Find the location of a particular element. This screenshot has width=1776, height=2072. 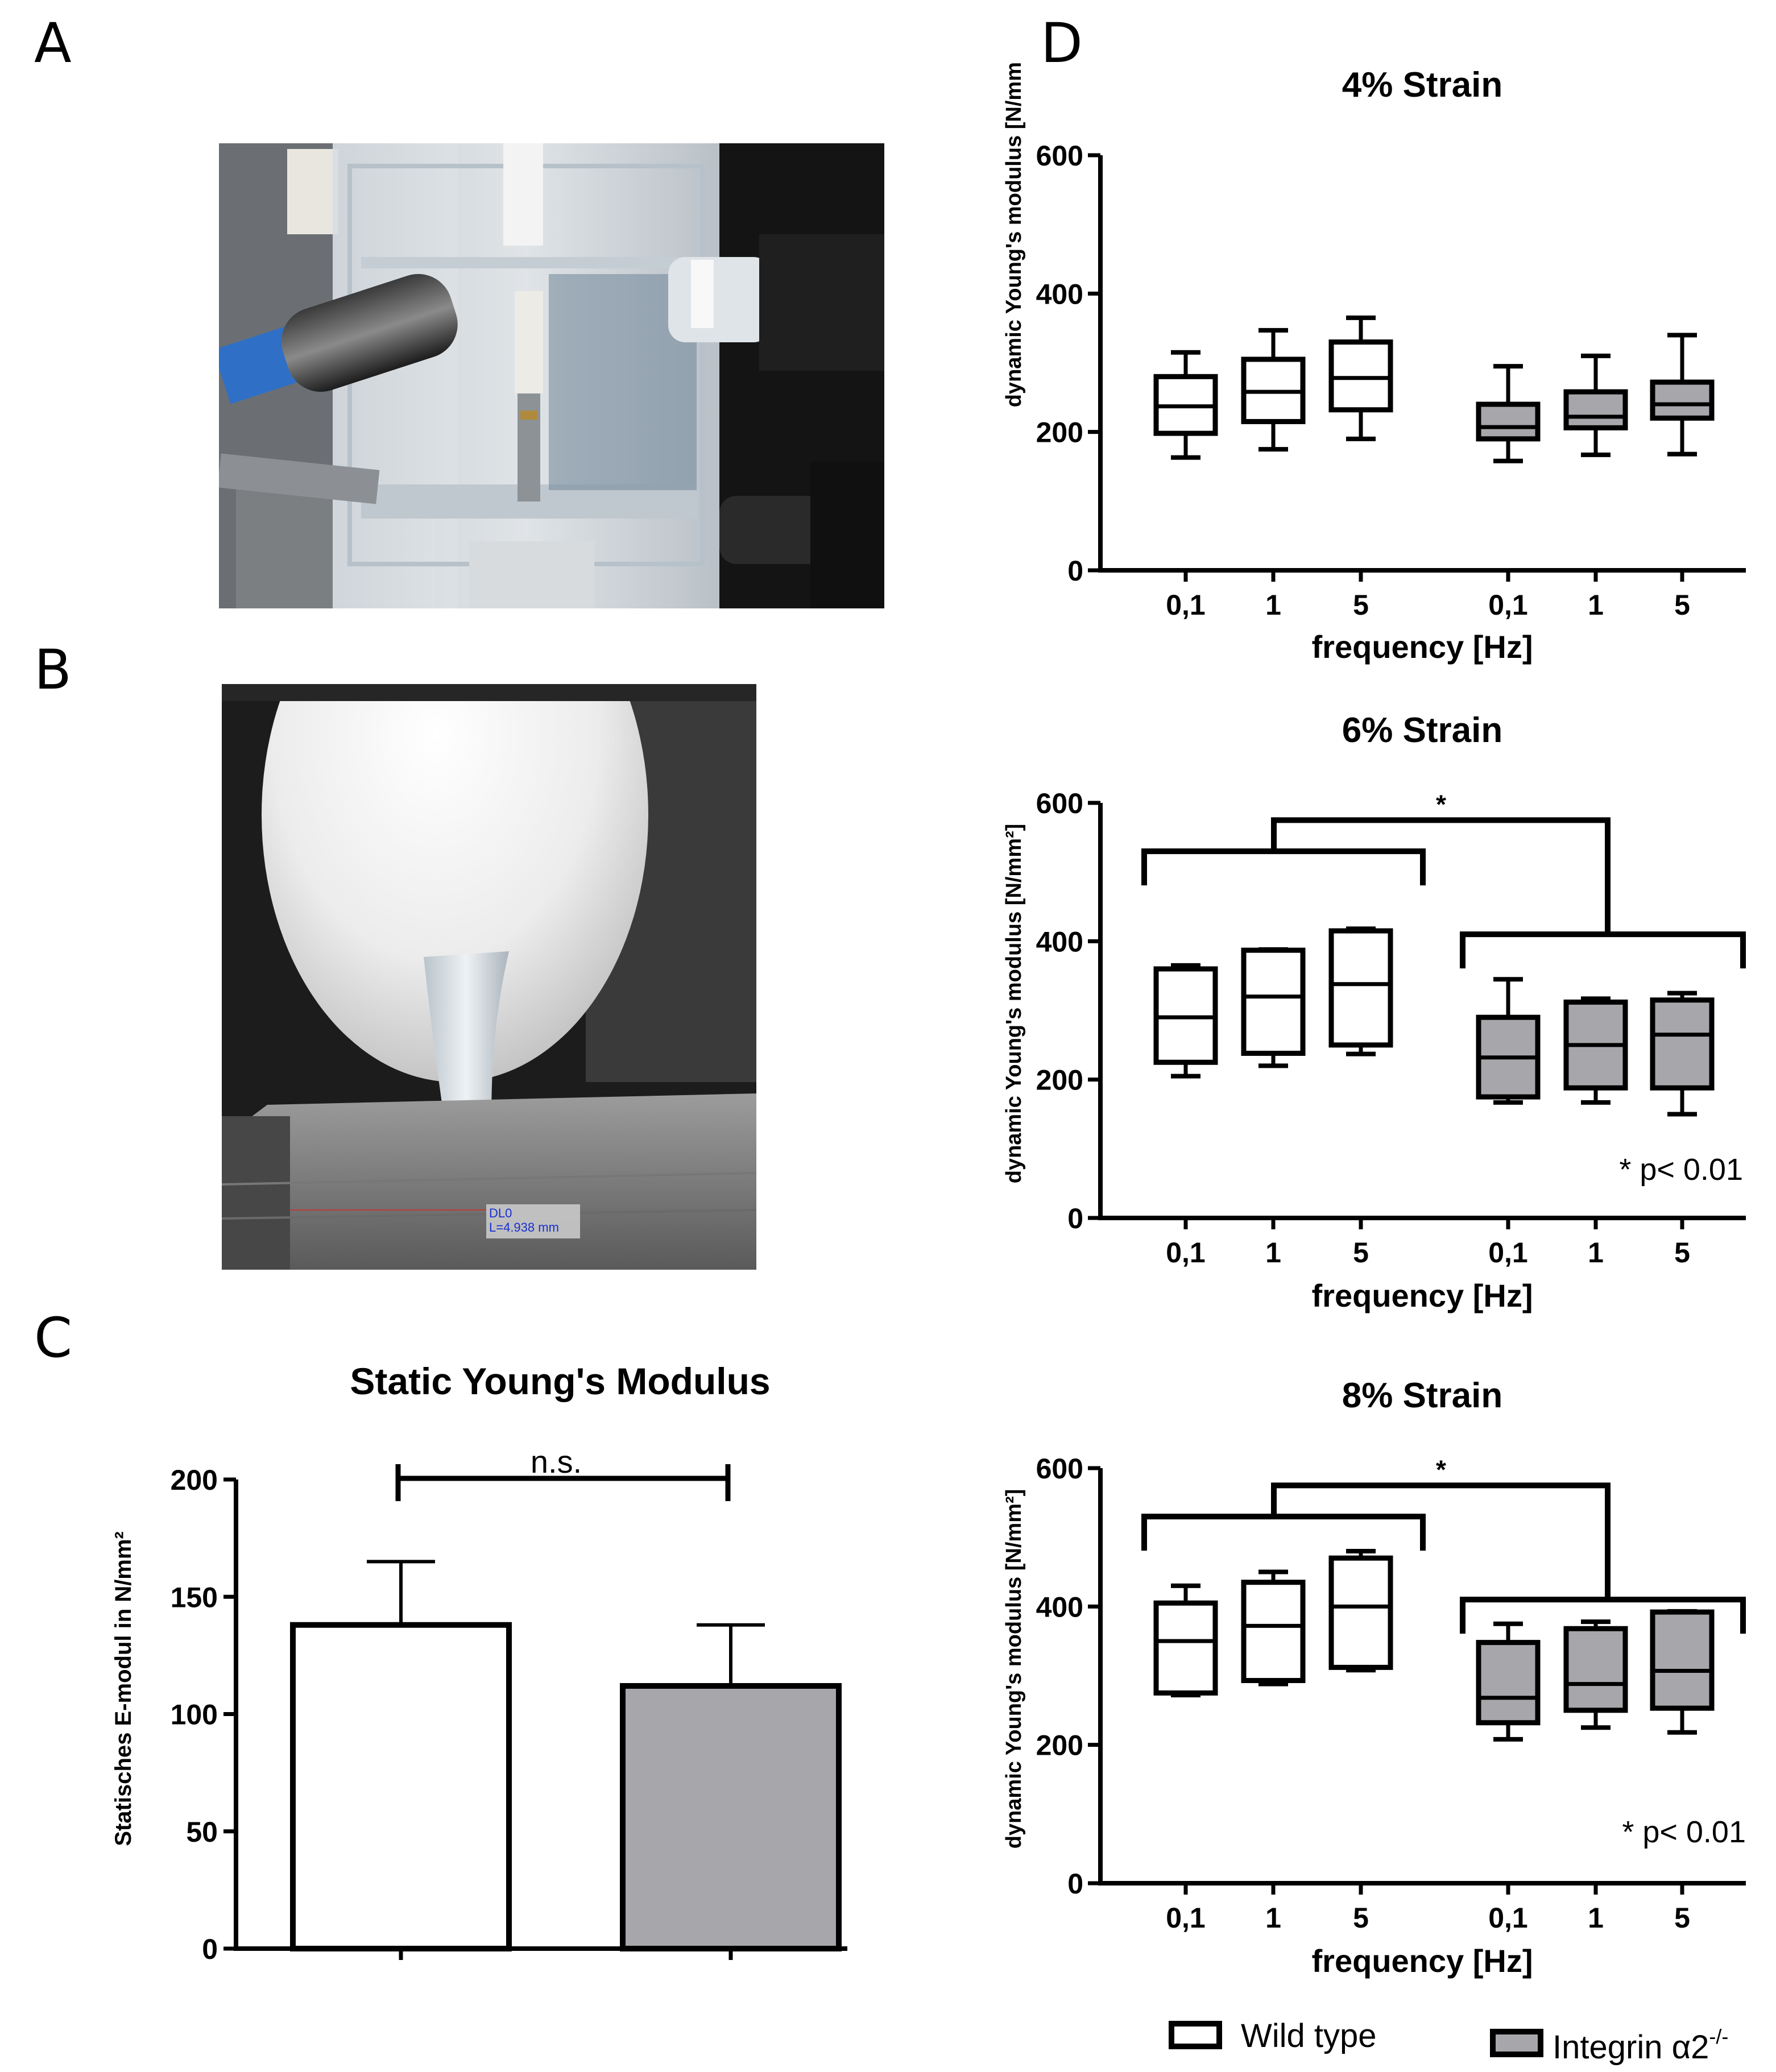

significance-label: n.s. is located at coordinates (556, 1462).